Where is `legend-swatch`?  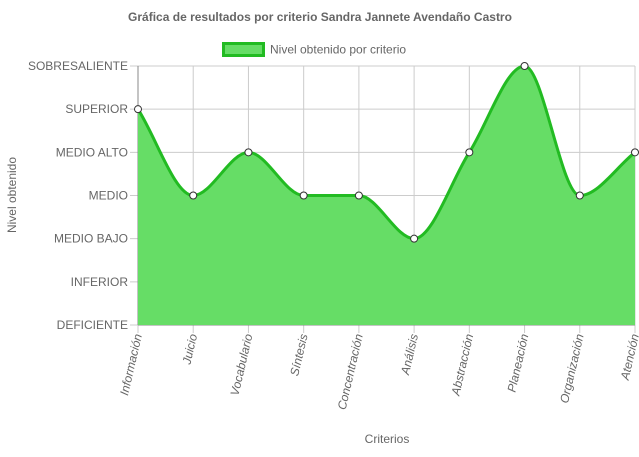 legend-swatch is located at coordinates (243, 49).